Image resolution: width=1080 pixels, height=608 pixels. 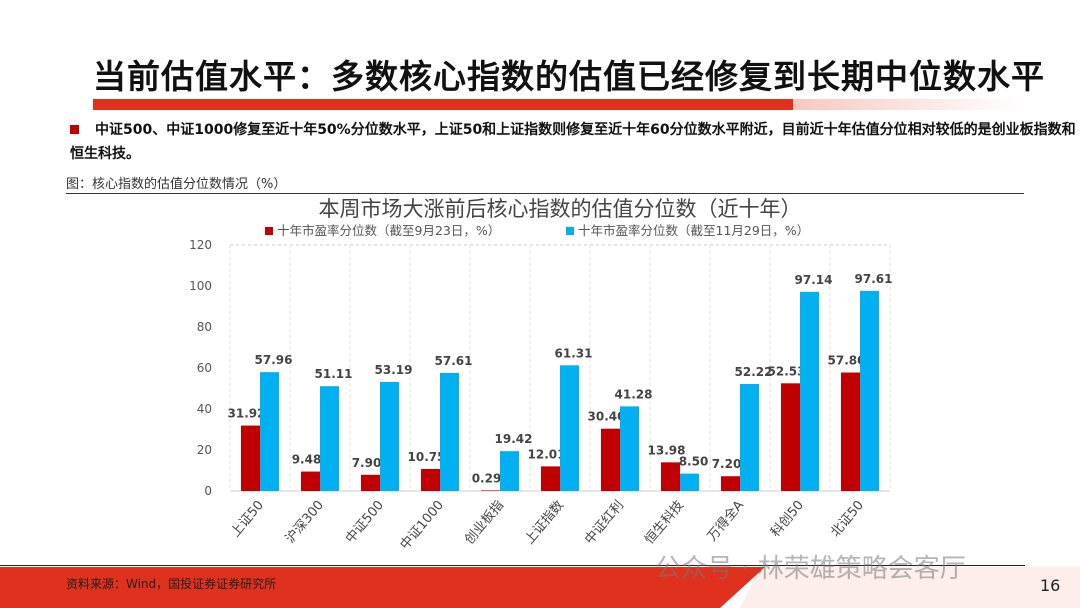 I want to click on data-label: 61.31, so click(x=574, y=353).